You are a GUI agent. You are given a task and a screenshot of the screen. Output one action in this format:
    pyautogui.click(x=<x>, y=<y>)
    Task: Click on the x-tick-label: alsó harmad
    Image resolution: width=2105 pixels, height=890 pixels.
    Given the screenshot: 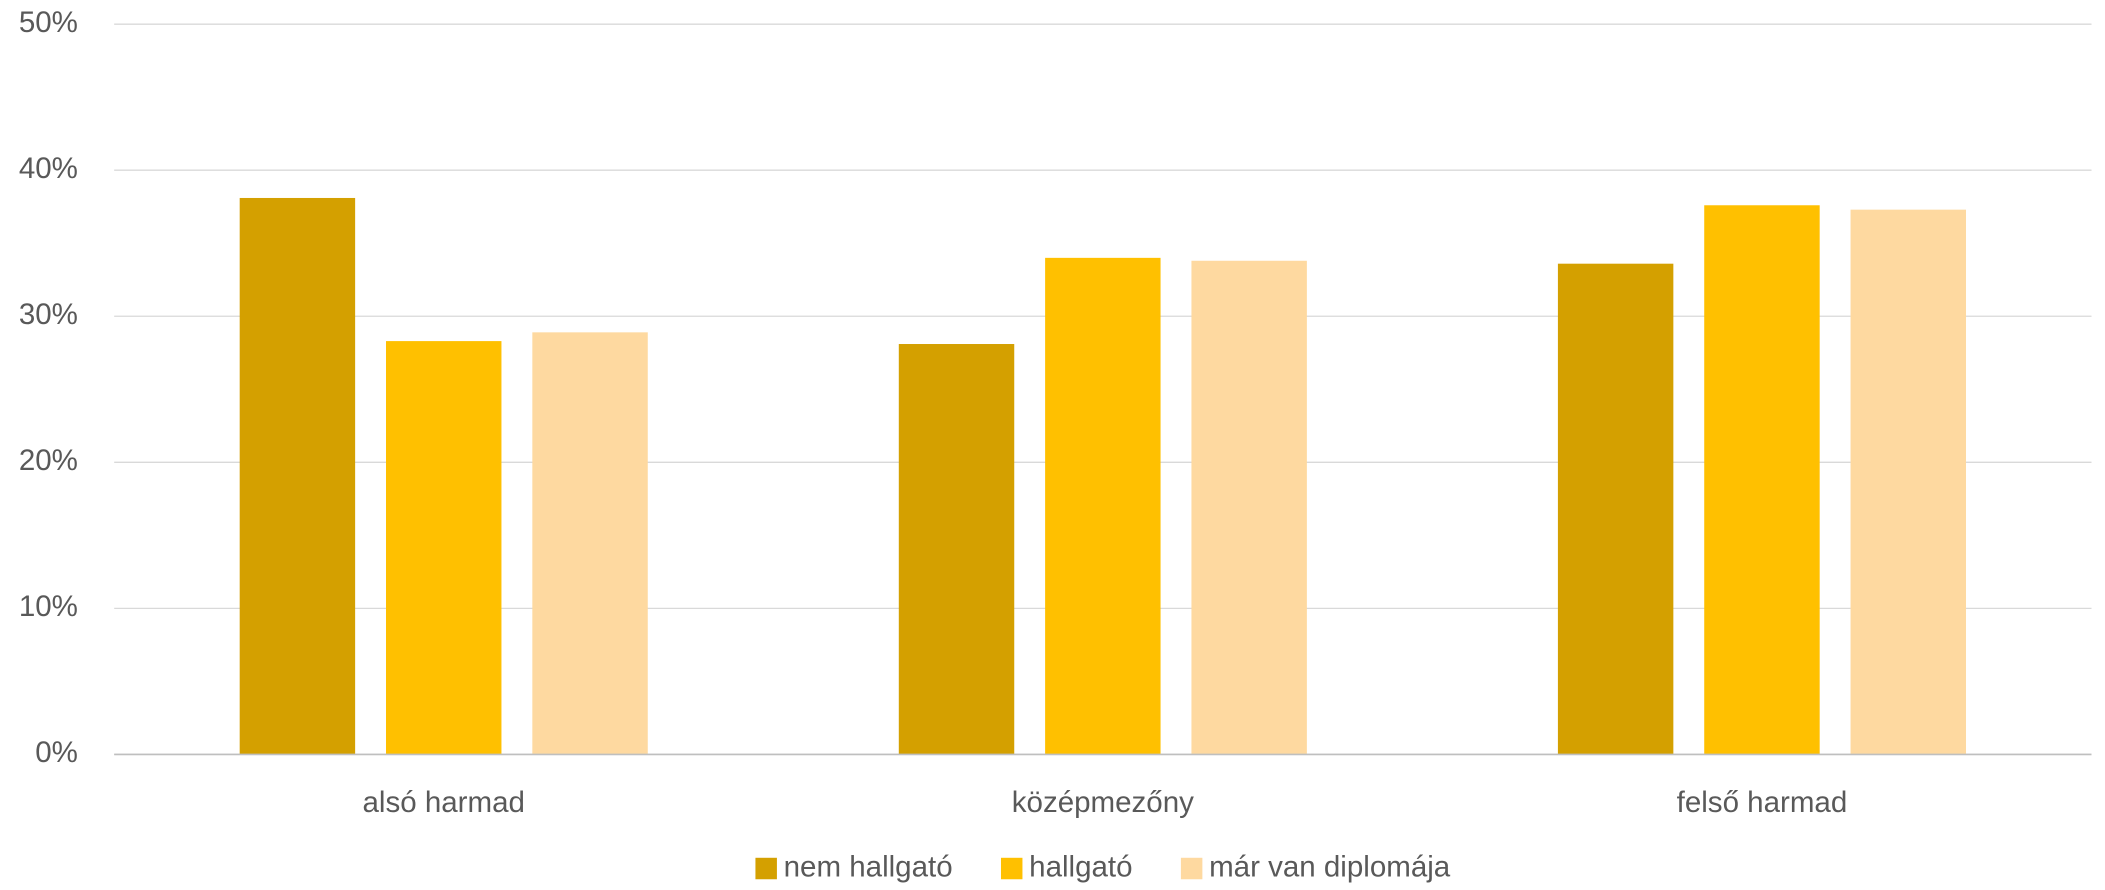 What is the action you would take?
    pyautogui.click(x=444, y=802)
    